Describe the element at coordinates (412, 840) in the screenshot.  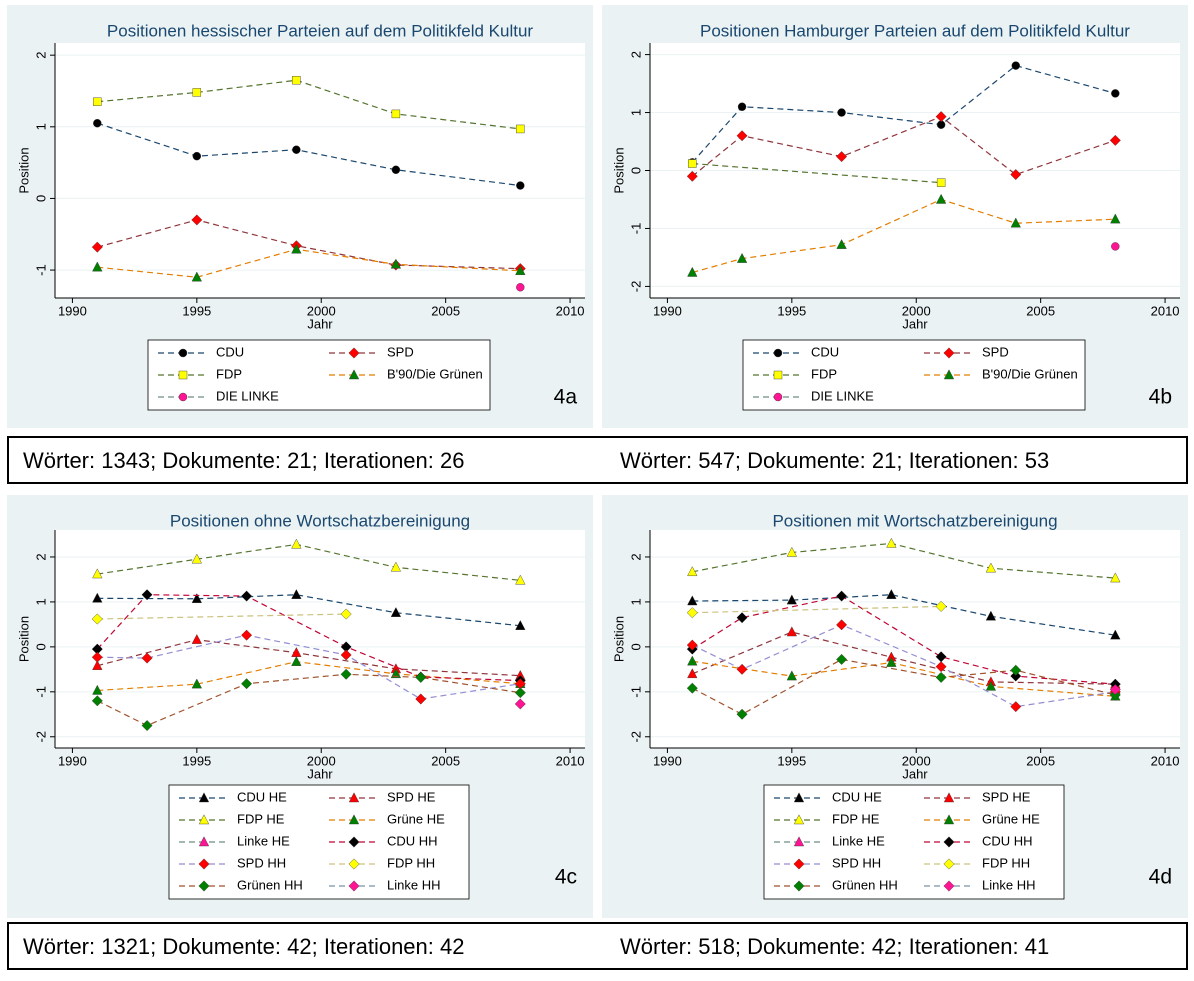
I see `legend-label: CDU HH` at that location.